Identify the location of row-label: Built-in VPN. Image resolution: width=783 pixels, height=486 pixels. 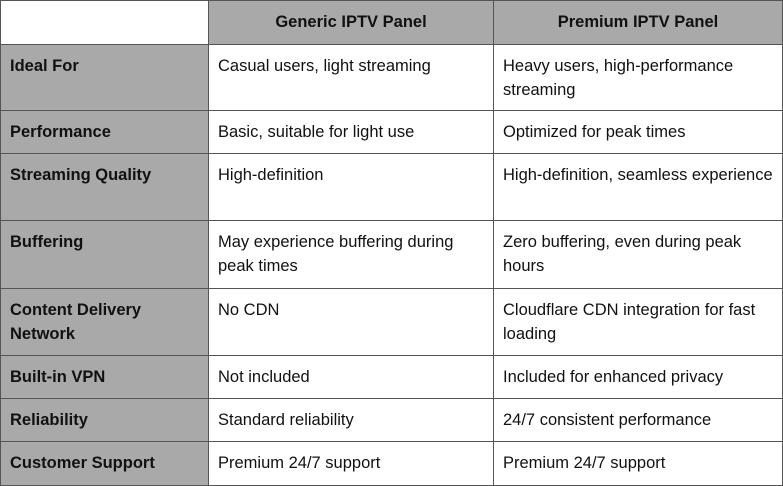
(104, 377).